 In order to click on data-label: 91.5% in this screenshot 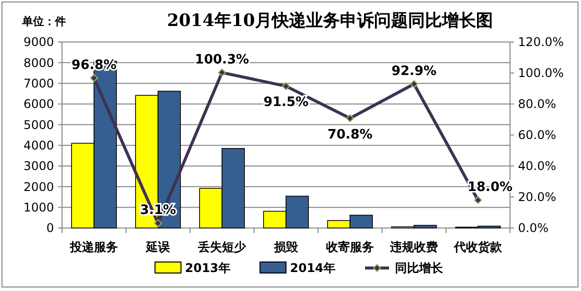, I will do `click(286, 102)`.